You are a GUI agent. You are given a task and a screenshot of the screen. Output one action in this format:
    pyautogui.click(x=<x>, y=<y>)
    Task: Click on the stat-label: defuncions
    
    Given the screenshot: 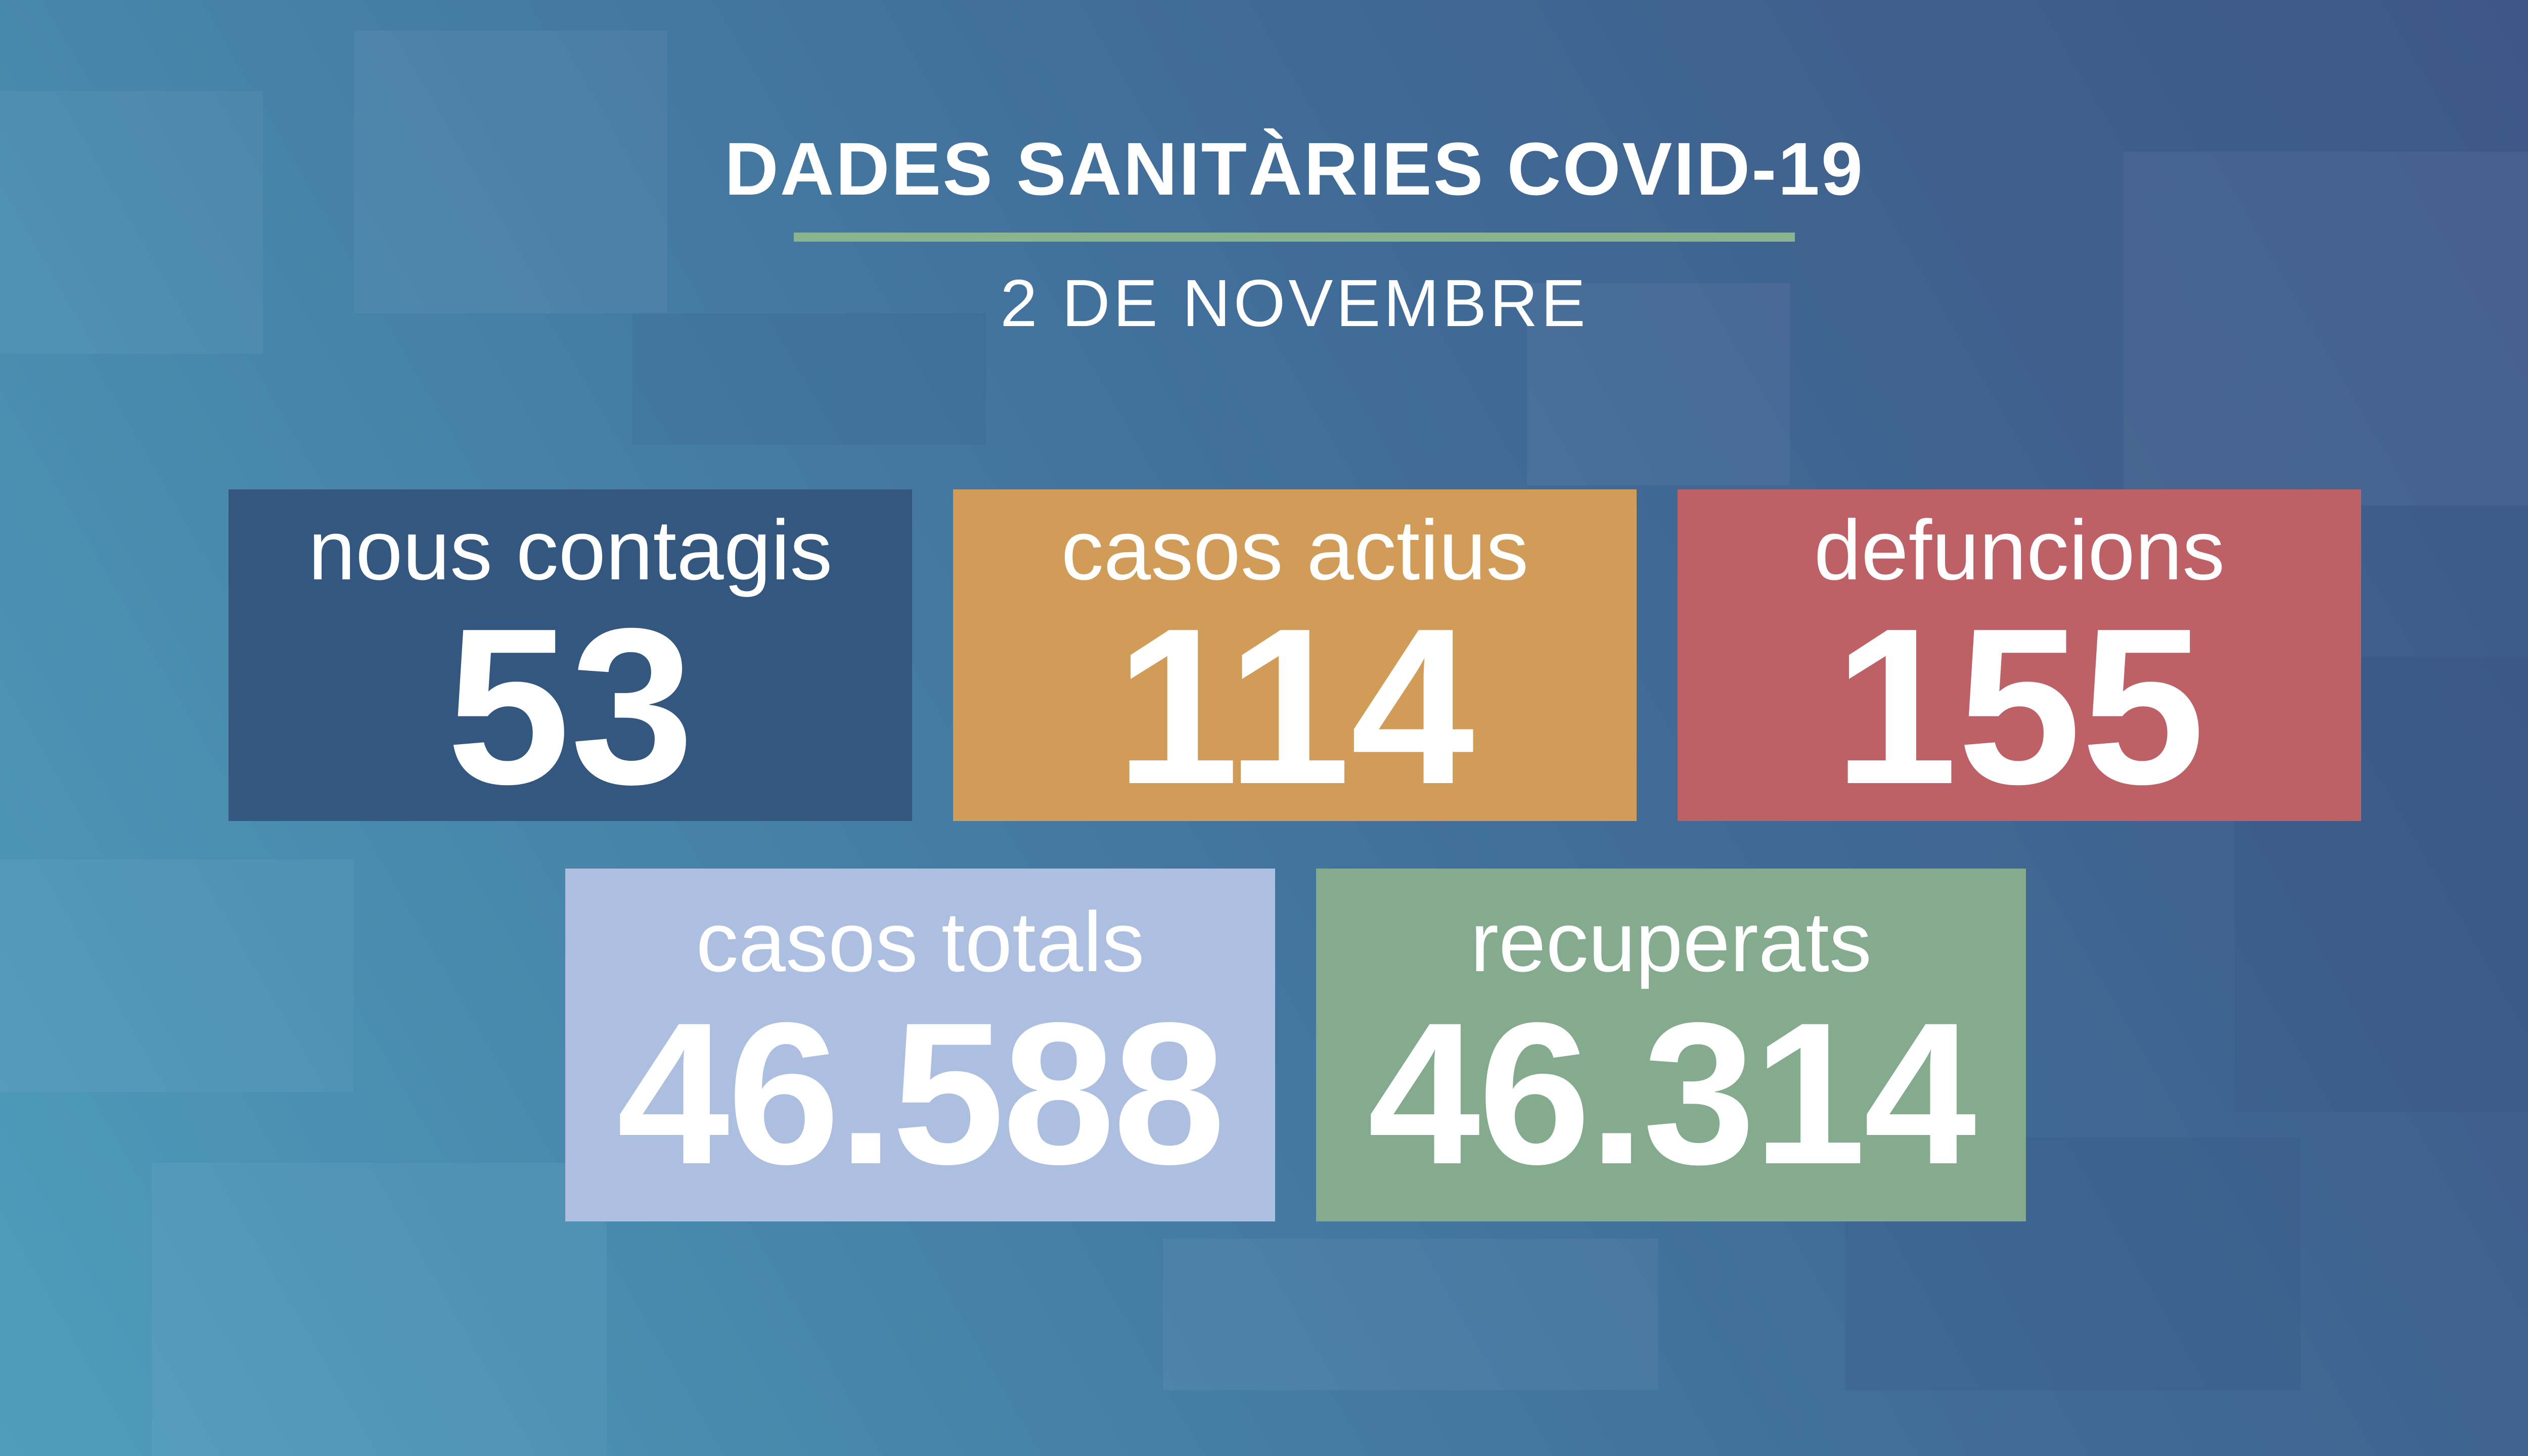 What is the action you would take?
    pyautogui.click(x=2020, y=550)
    